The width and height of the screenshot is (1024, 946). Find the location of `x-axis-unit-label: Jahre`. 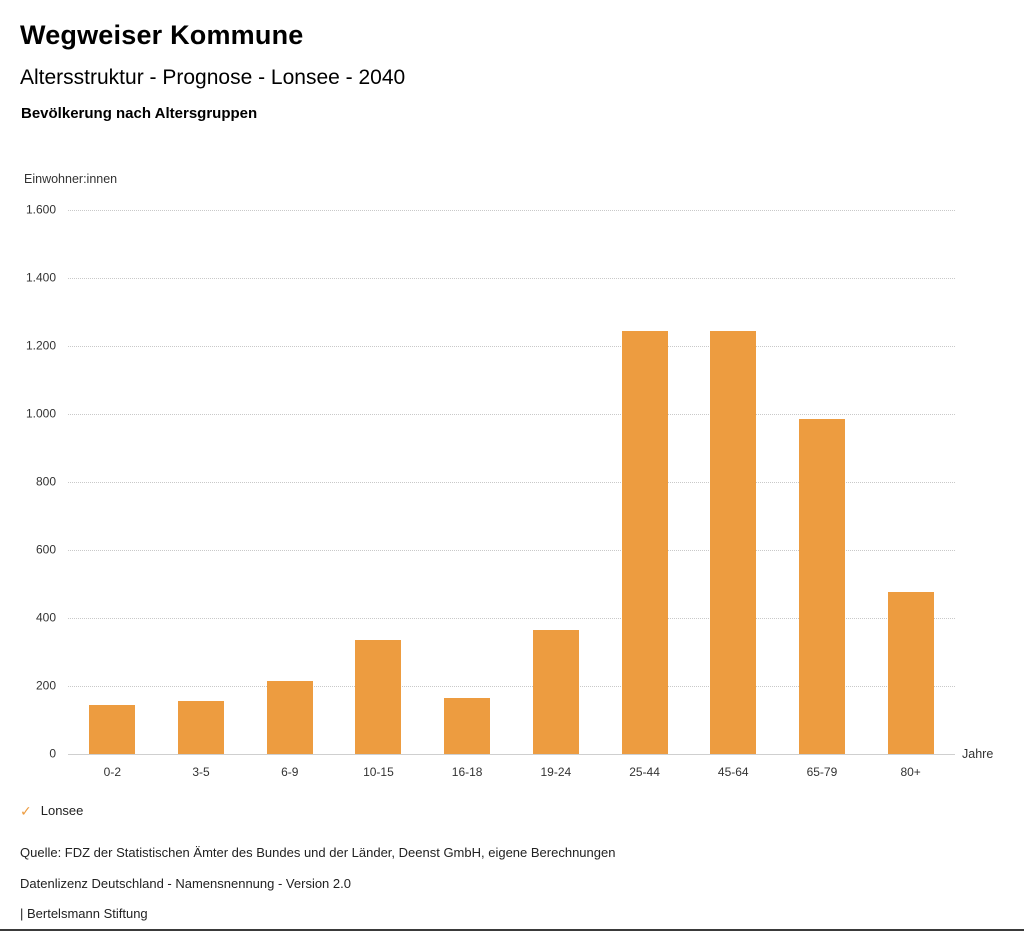

x-axis-unit-label: Jahre is located at coordinates (978, 754).